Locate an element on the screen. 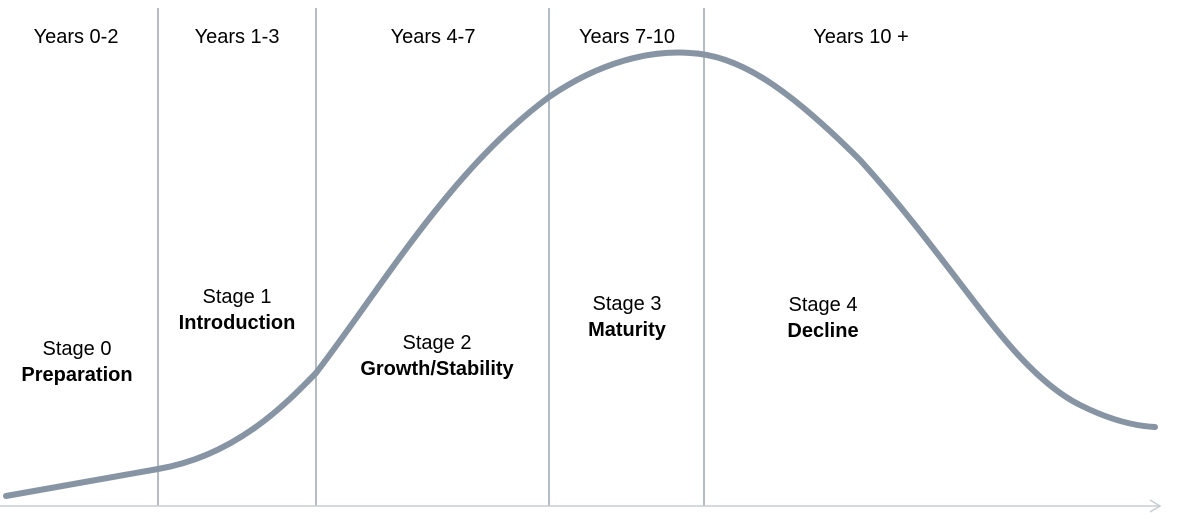 This screenshot has height=519, width=1181. stage-1-name: Introduction is located at coordinates (237, 323).